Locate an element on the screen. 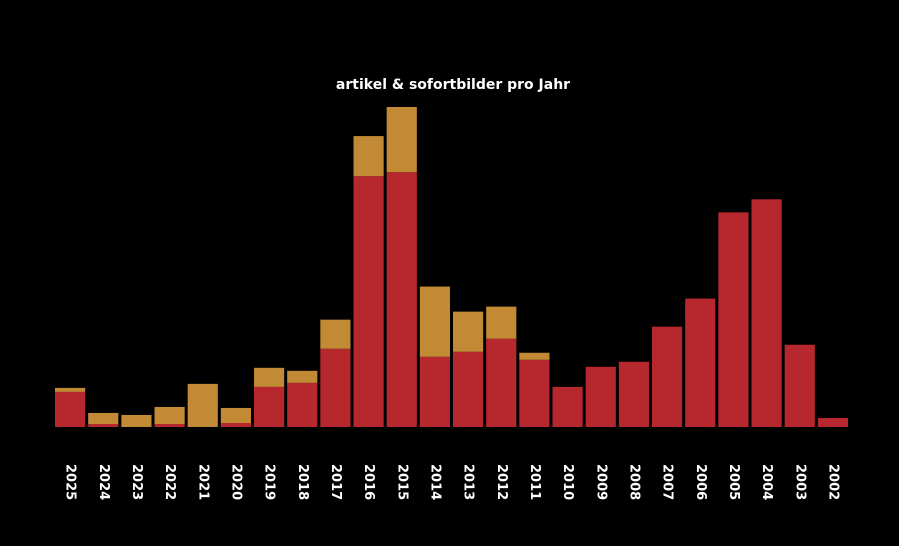 The image size is (899, 546). bar-secondary-2017 is located at coordinates (335, 334).